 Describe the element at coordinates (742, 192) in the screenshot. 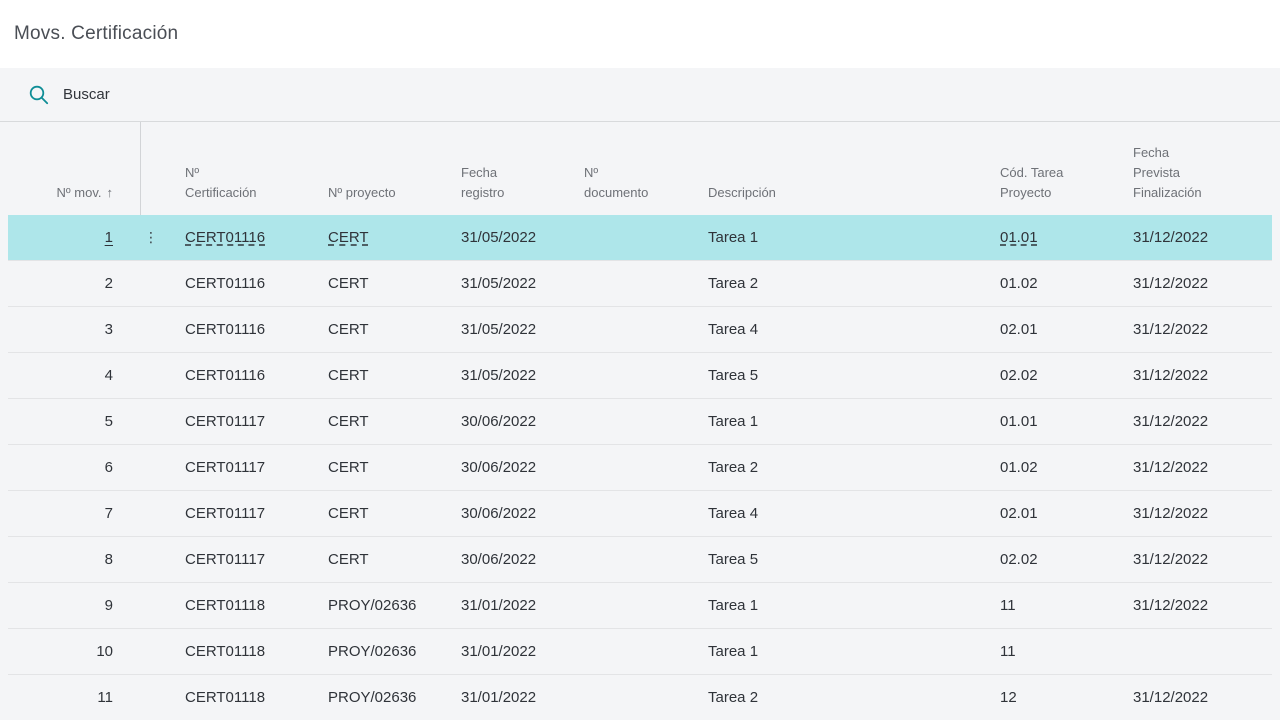

I see `column-header-descripcion: Descripción` at that location.